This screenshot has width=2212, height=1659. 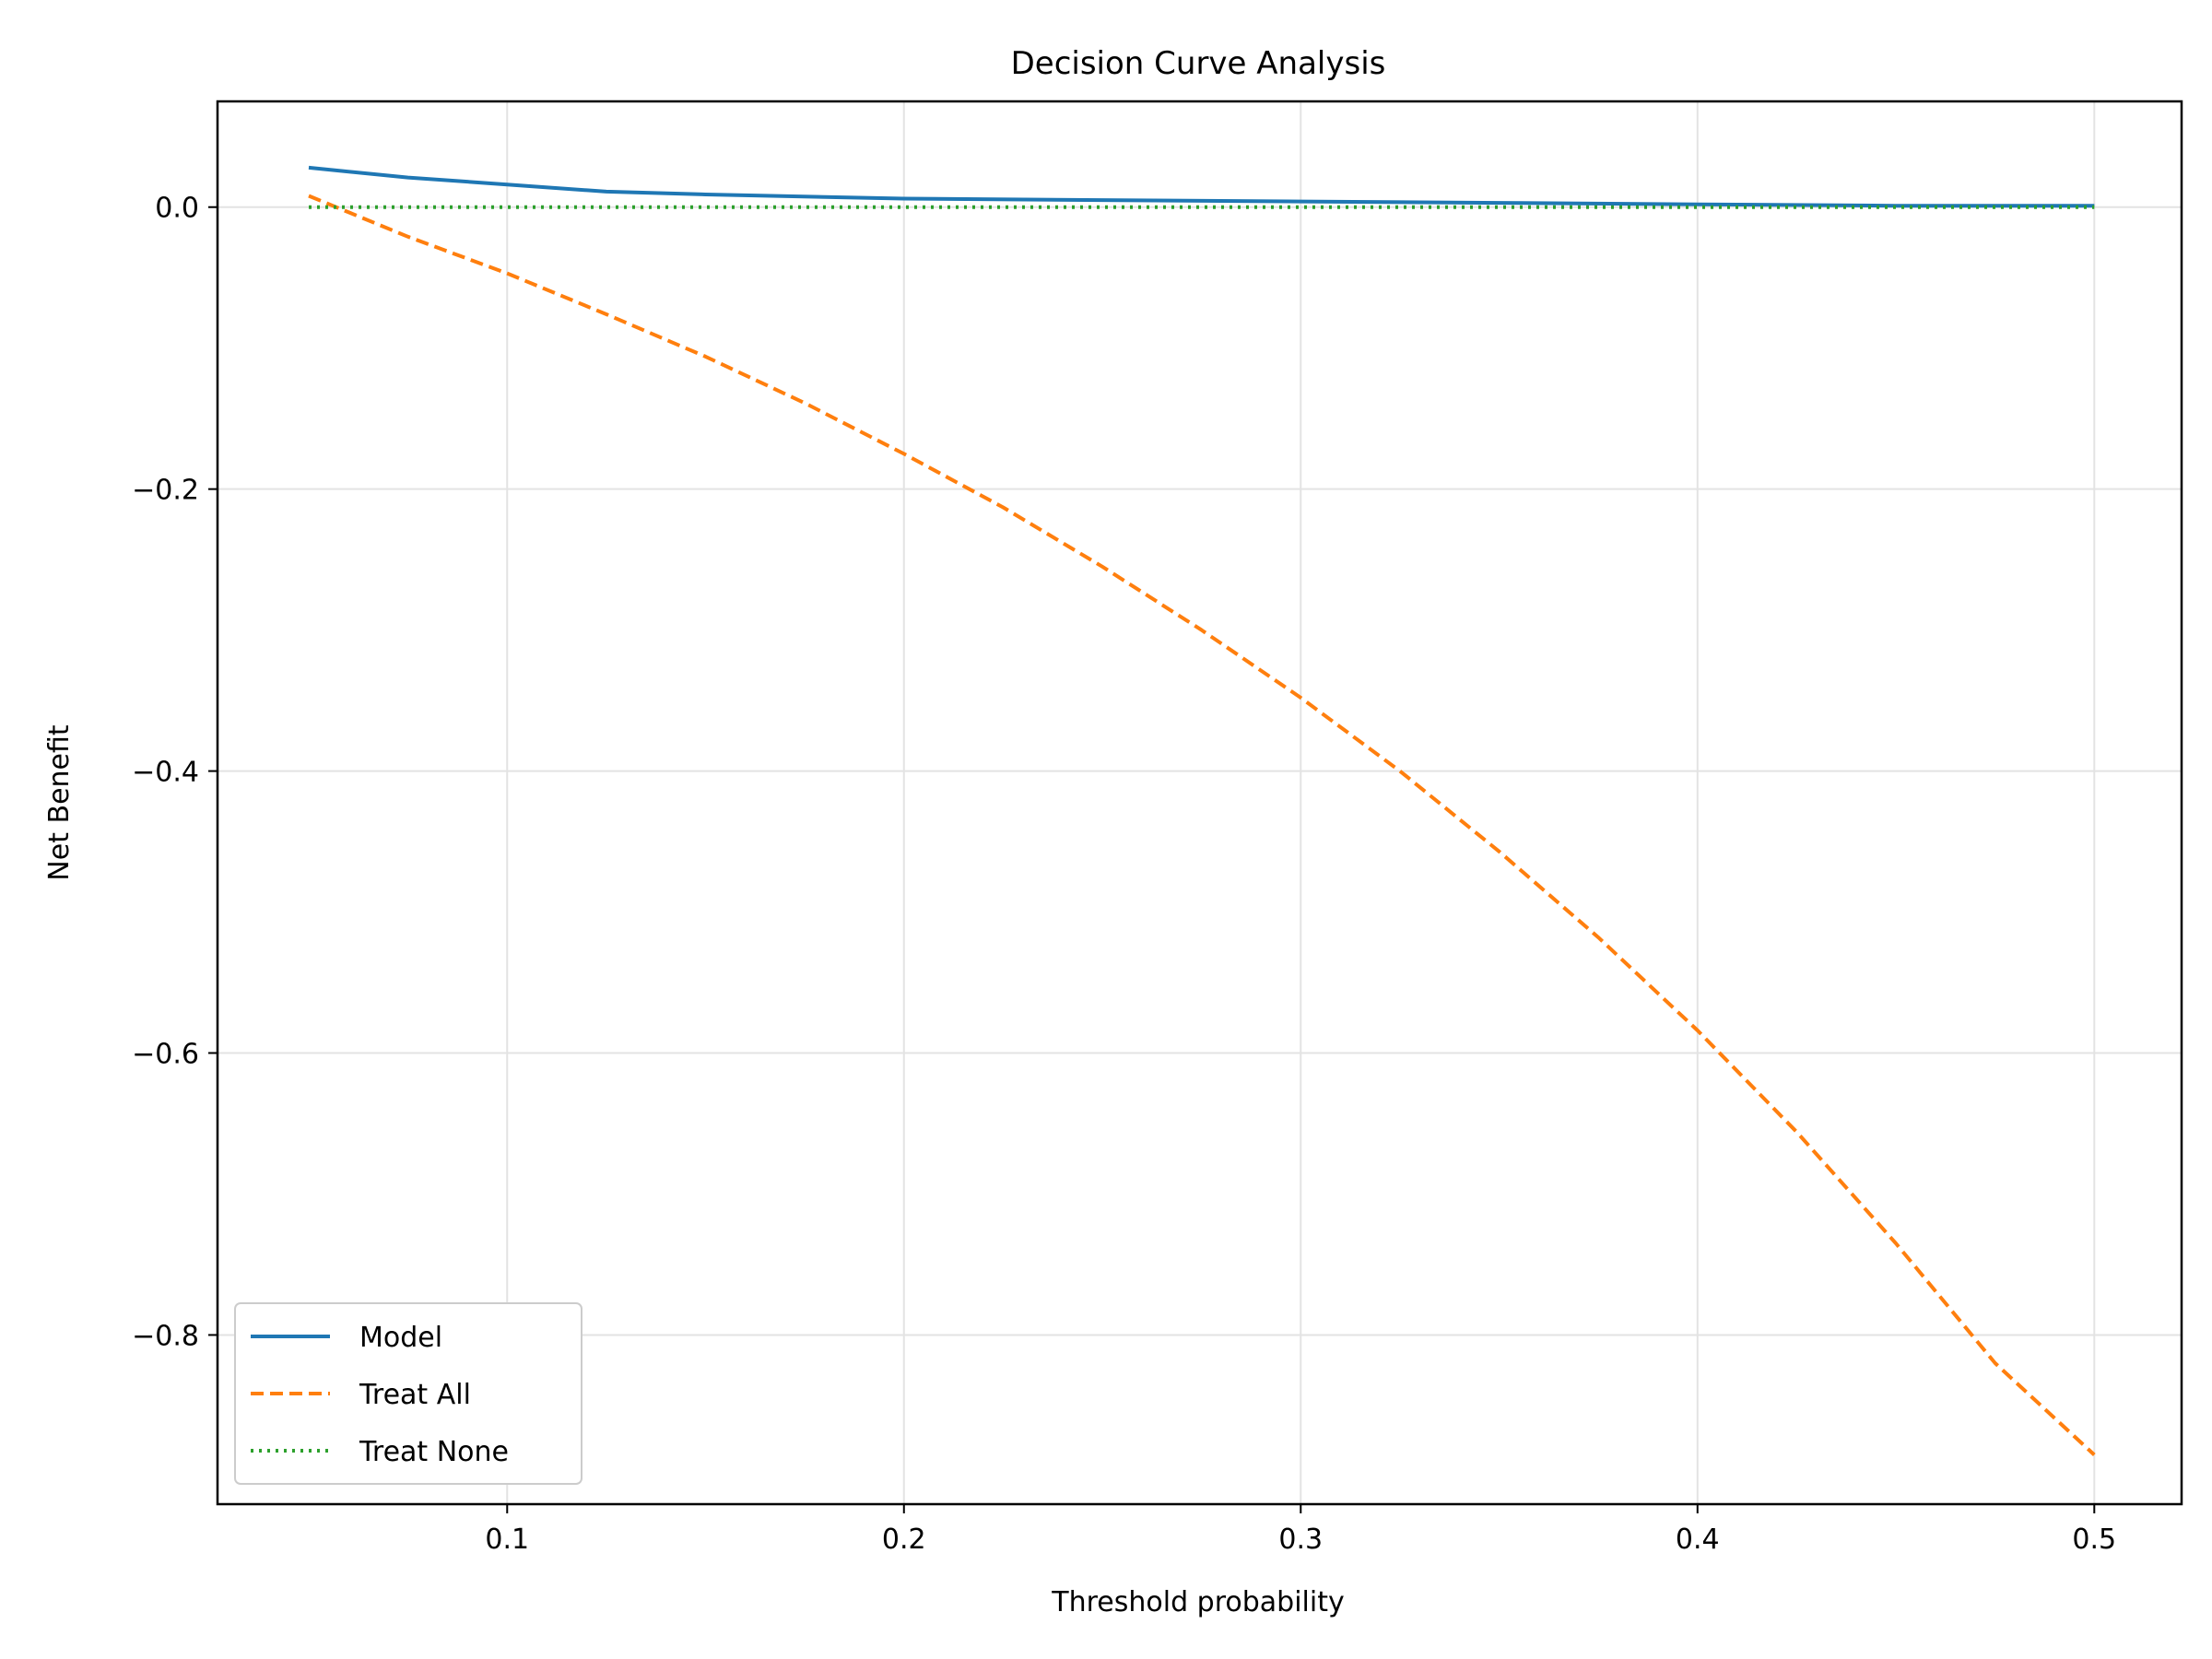 What do you see at coordinates (2094, 1540) in the screenshot?
I see `x-tick-label: 0.5` at bounding box center [2094, 1540].